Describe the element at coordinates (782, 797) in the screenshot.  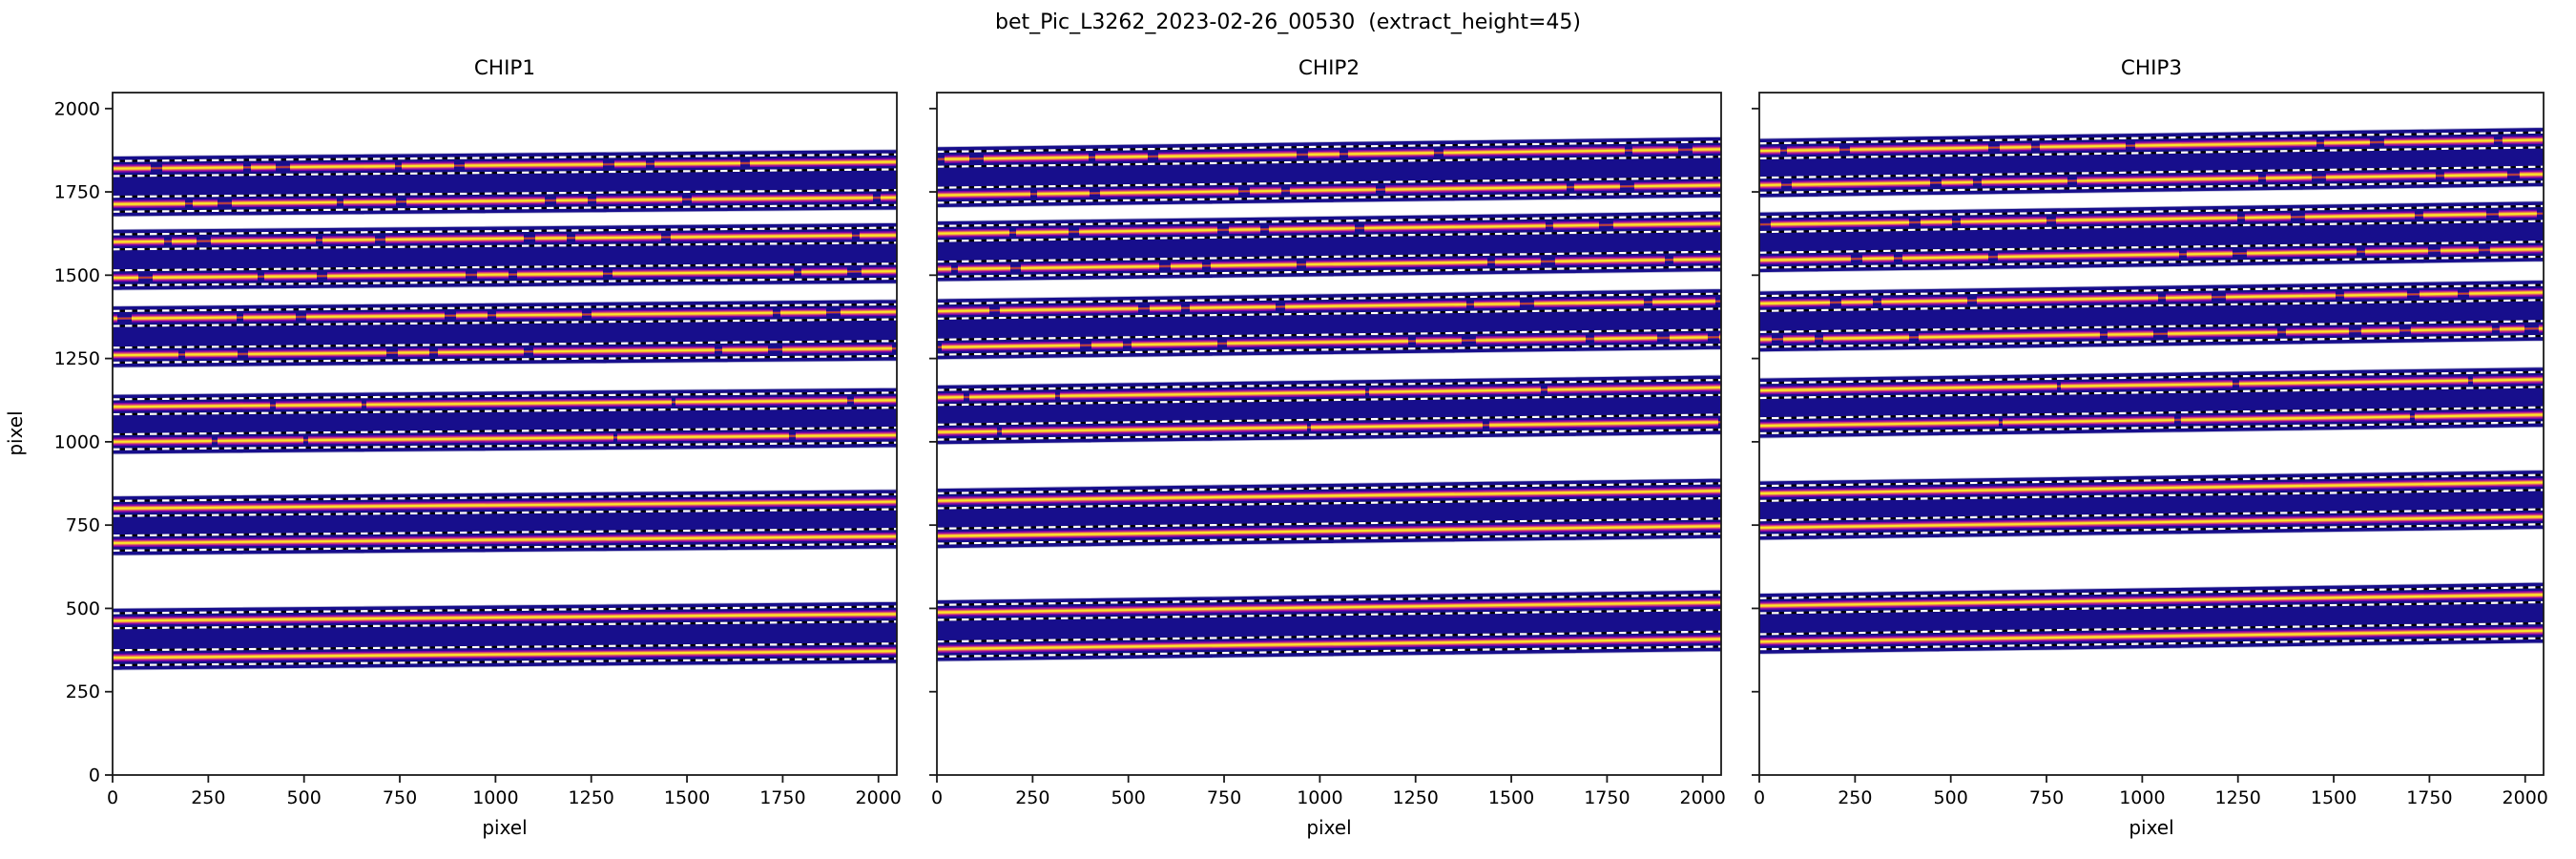
I see `x-tick-label: 1750` at that location.